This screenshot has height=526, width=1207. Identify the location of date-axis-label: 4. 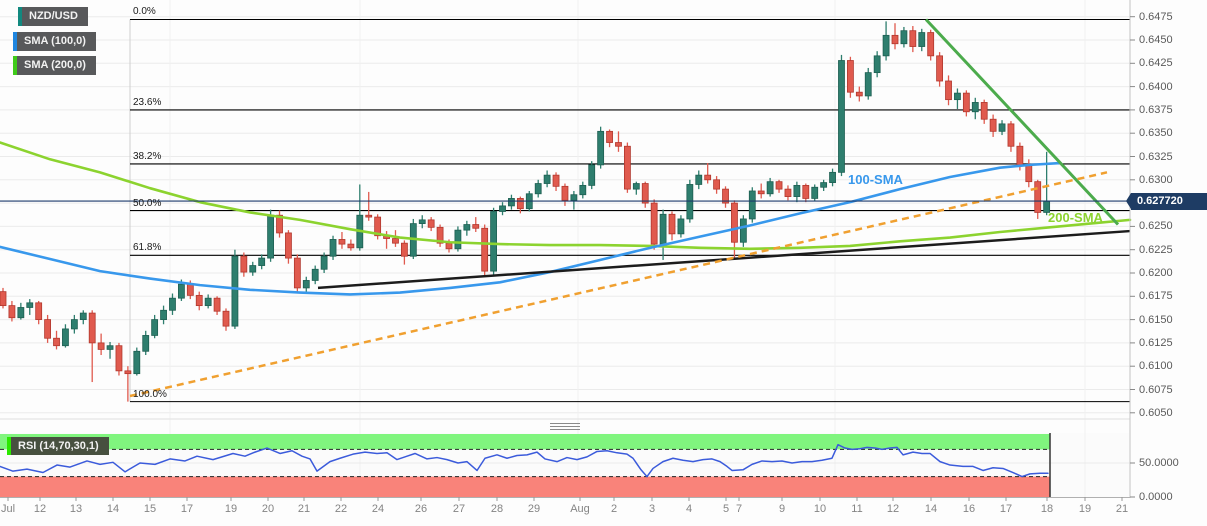
(689, 509).